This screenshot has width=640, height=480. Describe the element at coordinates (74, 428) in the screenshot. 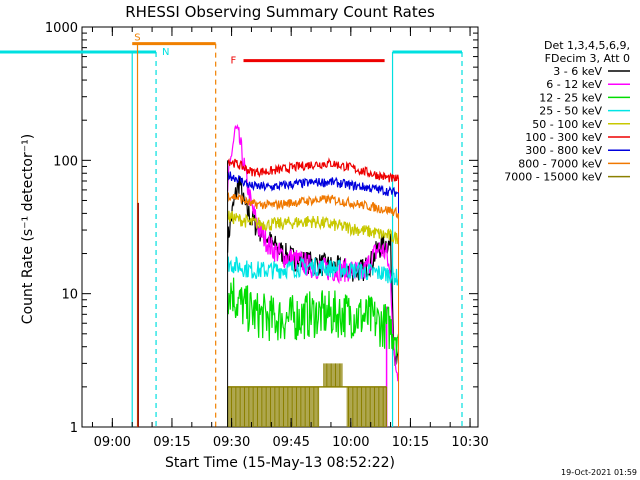

I see `y-tick-label: 1` at that location.